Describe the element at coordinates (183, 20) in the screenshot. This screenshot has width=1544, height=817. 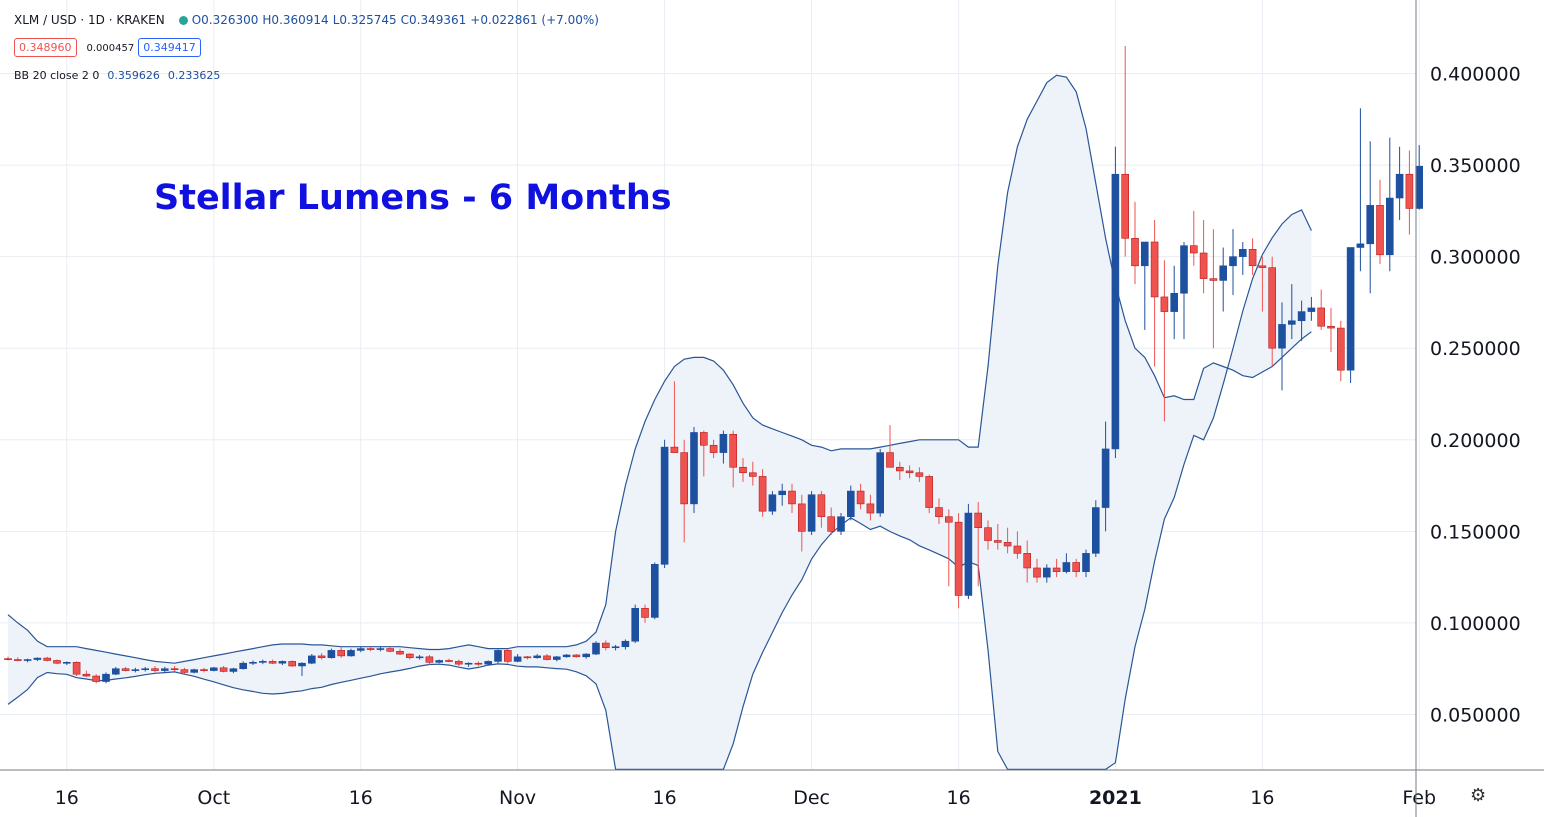
I see `market-status-icon` at that location.